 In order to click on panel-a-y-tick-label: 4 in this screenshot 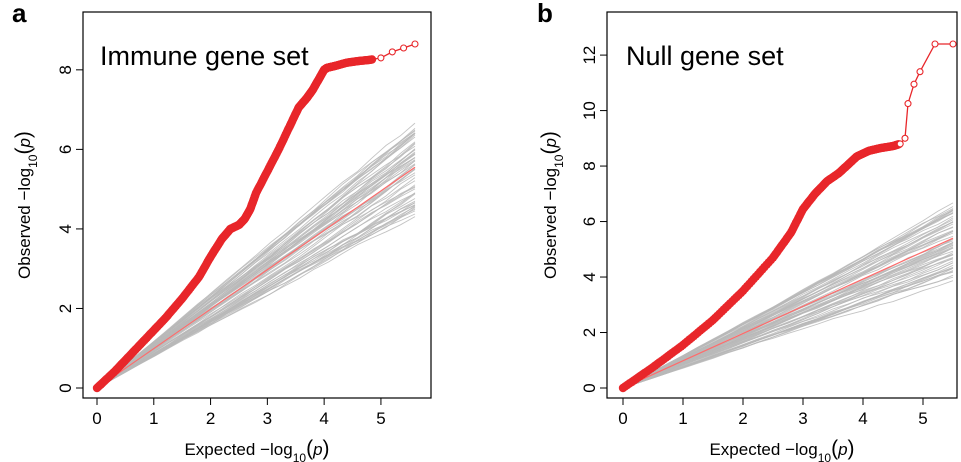, I will do `click(65, 228)`.